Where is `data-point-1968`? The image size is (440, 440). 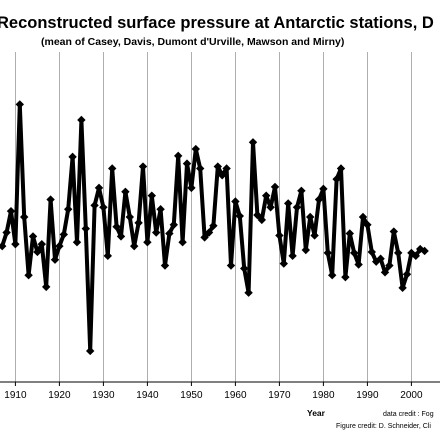 data-point-1968 is located at coordinates (270, 207).